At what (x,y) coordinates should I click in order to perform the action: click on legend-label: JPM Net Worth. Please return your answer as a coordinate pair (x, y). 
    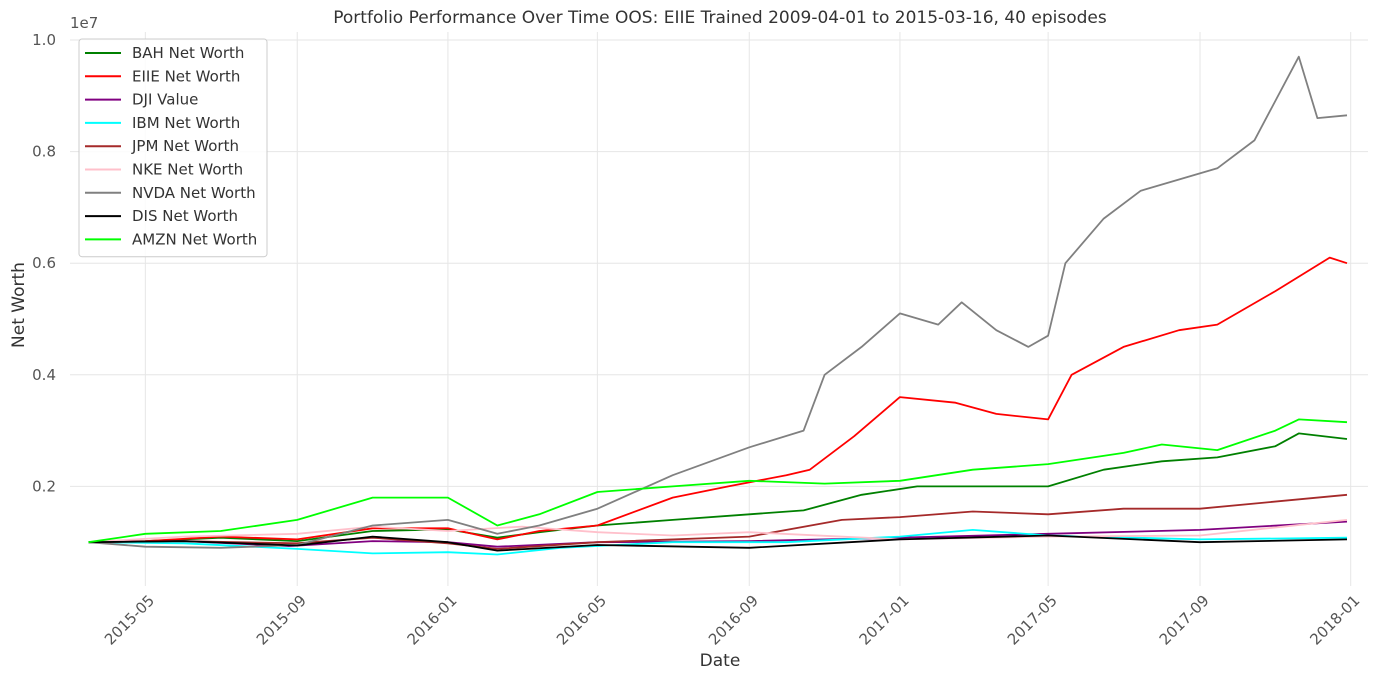
    Looking at the image, I should click on (185, 146).